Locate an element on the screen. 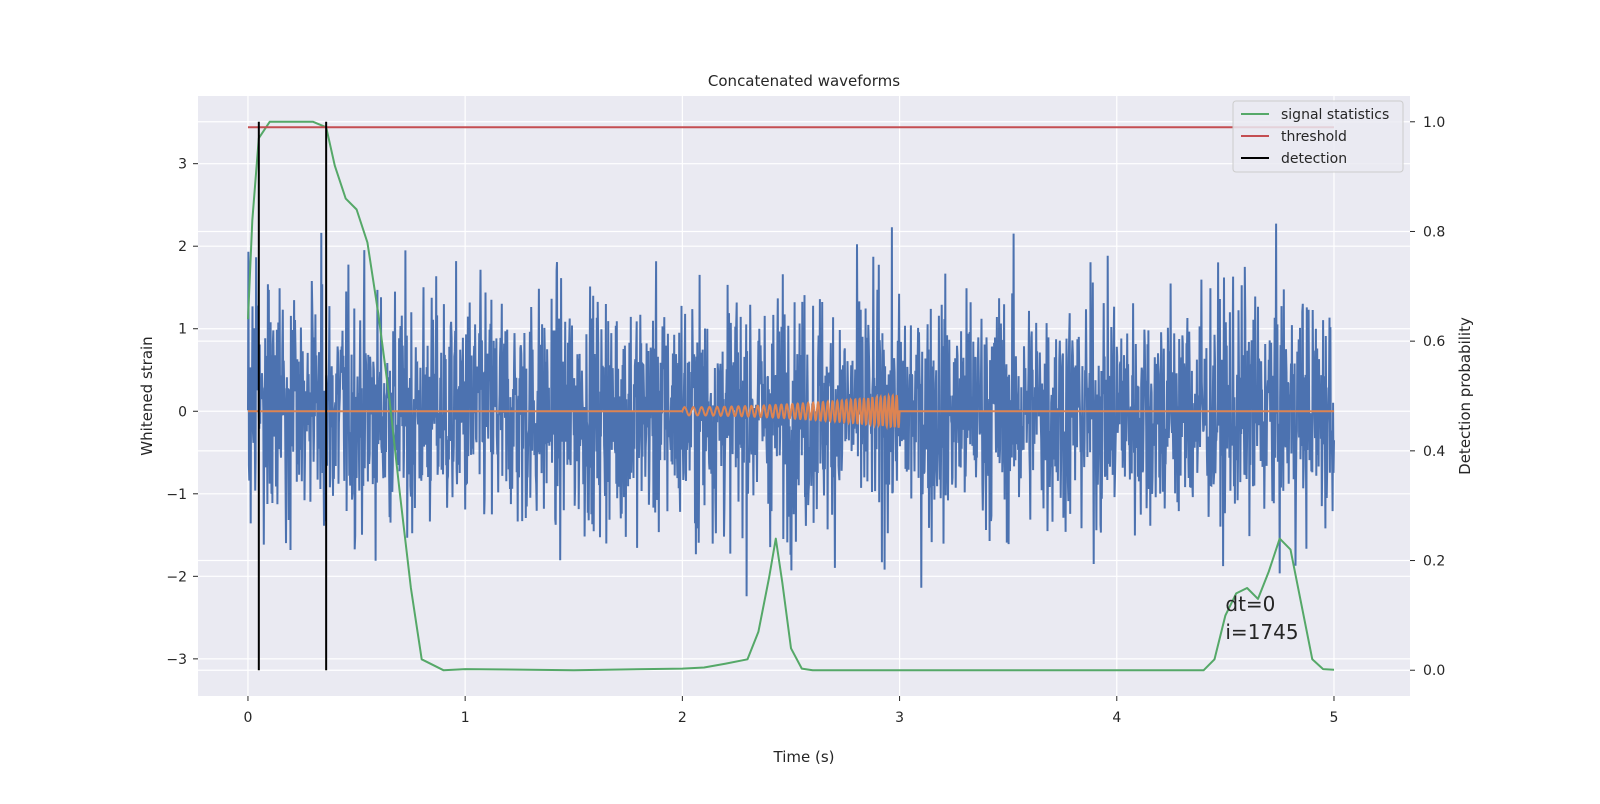  x-tick-label: 0 is located at coordinates (247, 718).